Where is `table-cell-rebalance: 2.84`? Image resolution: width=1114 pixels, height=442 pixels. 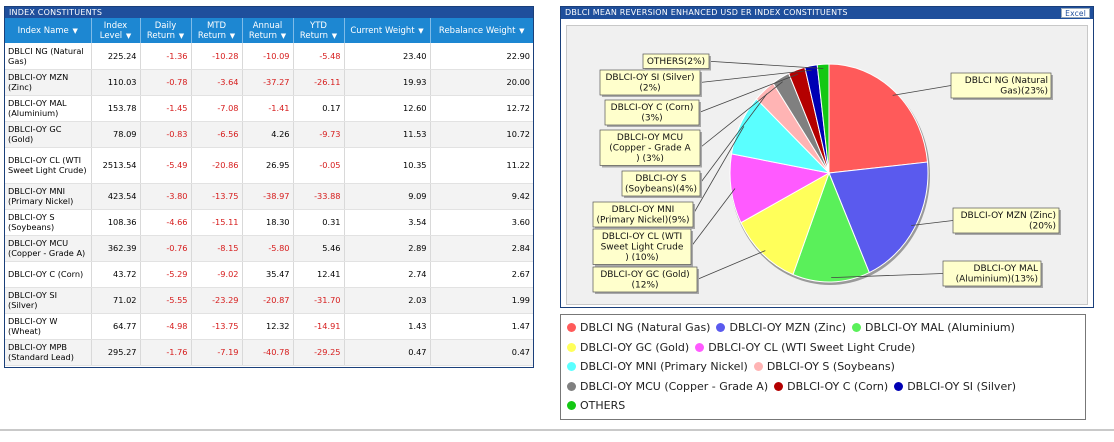 table-cell-rebalance: 2.84 is located at coordinates (481, 248).